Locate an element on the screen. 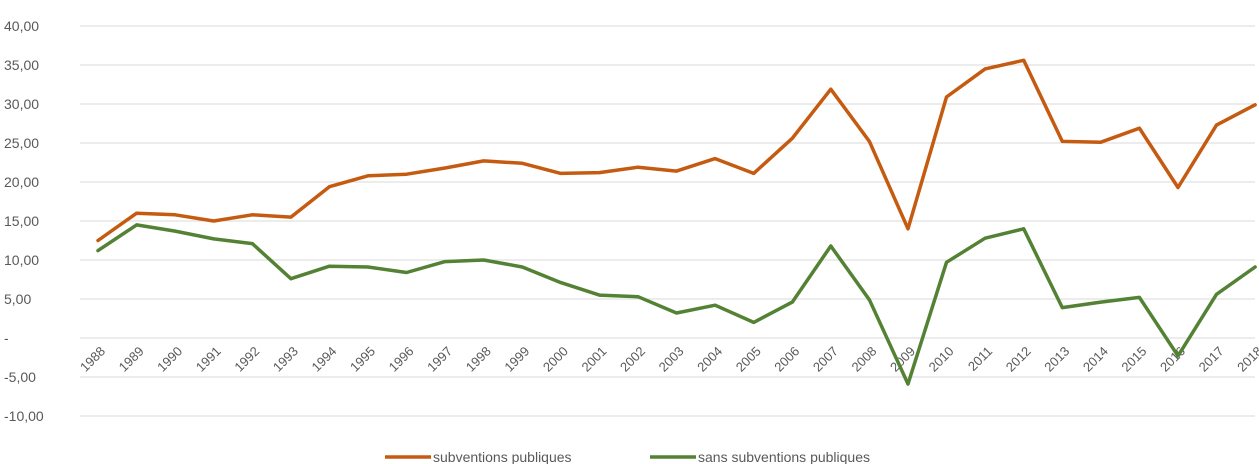  x-tick-label: 2015 is located at coordinates (1133, 359).